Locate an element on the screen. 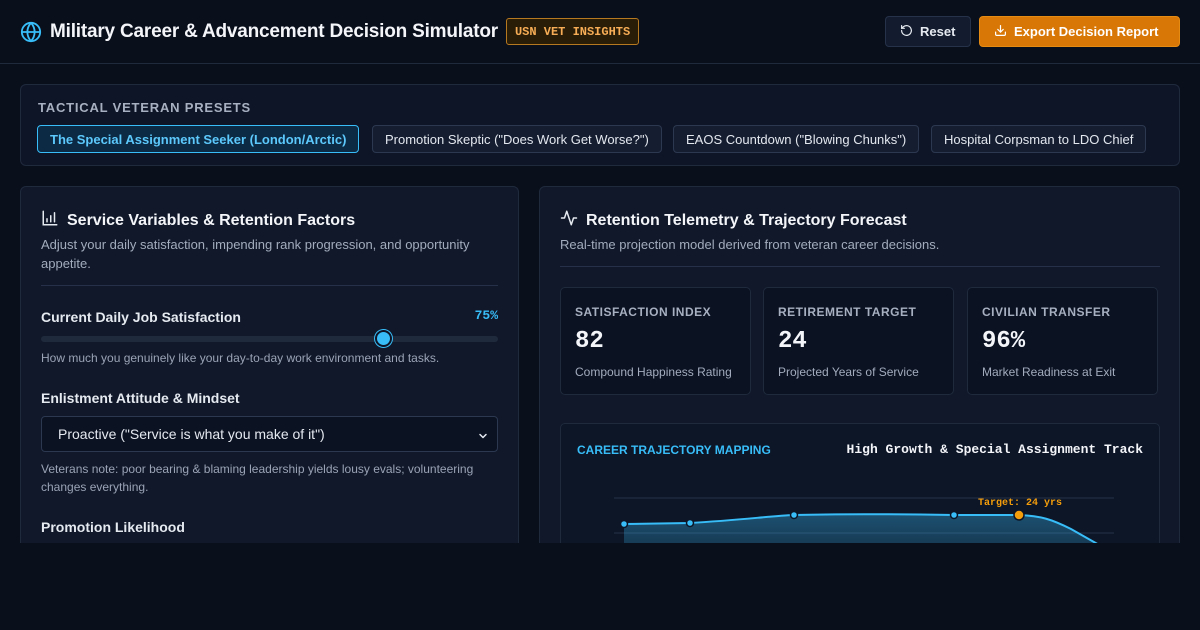 This screenshot has width=1200, height=630. trajectory-track-name: High Growth & Special Assignment Track is located at coordinates (994, 449).